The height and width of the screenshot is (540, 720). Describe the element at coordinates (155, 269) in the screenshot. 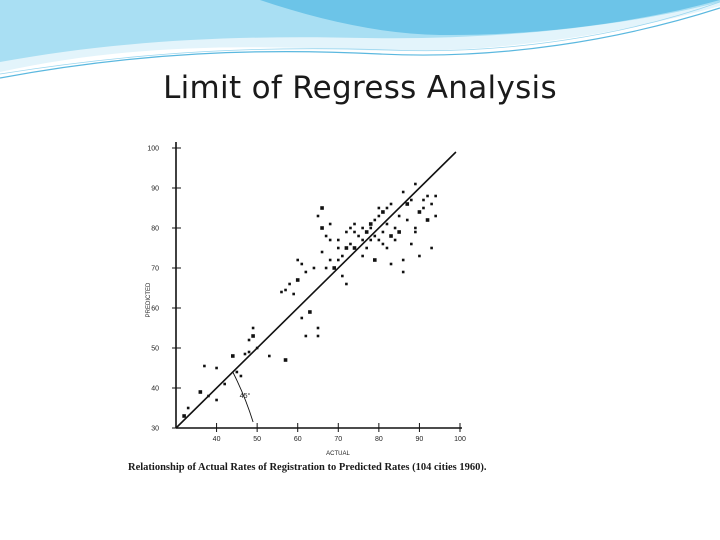

I see `y-tick-label: 70` at that location.